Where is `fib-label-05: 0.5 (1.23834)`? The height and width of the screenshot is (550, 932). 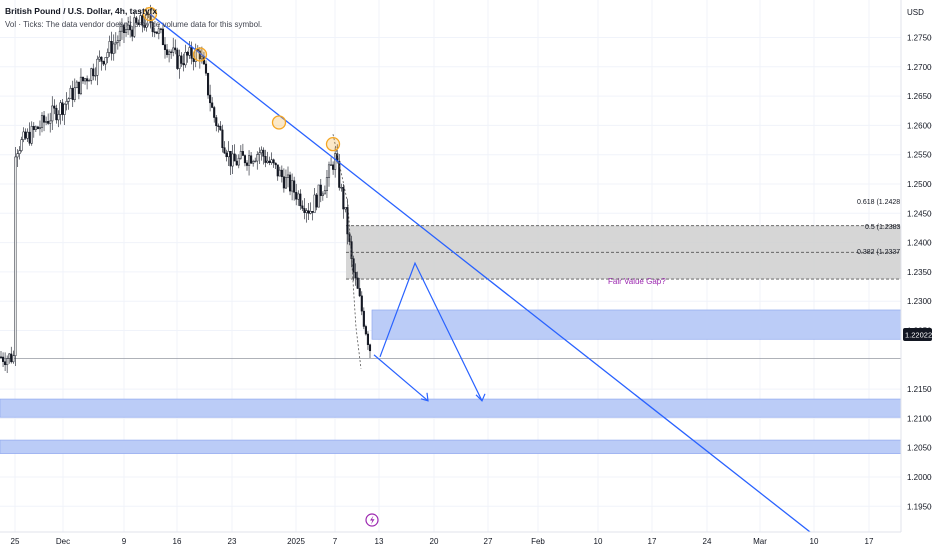 fib-label-05: 0.5 (1.23834) is located at coordinates (886, 227).